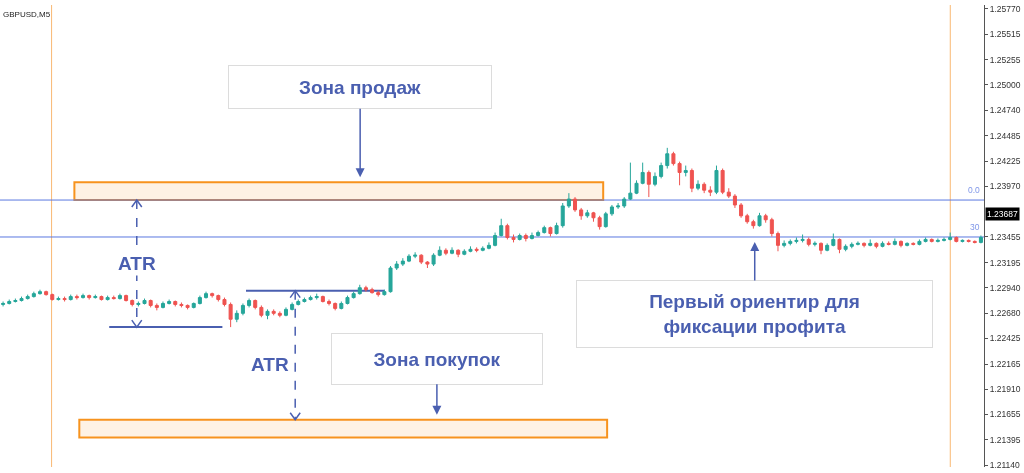  What do you see at coordinates (975, 227) in the screenshot?
I see `annotation: 30` at bounding box center [975, 227].